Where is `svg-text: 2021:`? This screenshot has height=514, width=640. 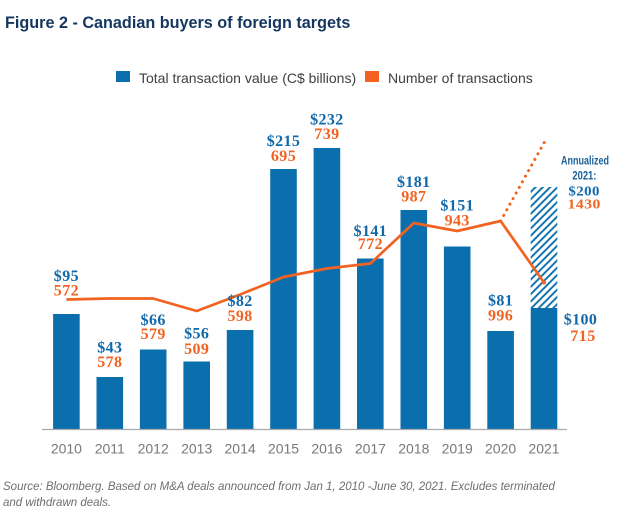
svg-text: 2021: is located at coordinates (584, 176).